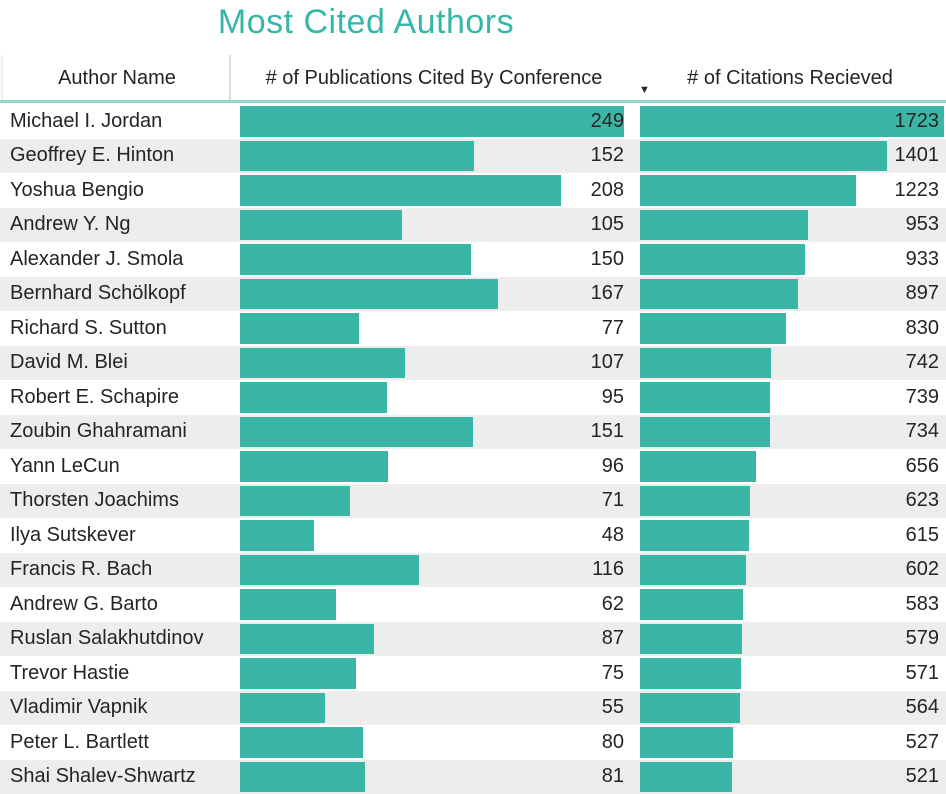  I want to click on publications-value: 151, so click(607, 431).